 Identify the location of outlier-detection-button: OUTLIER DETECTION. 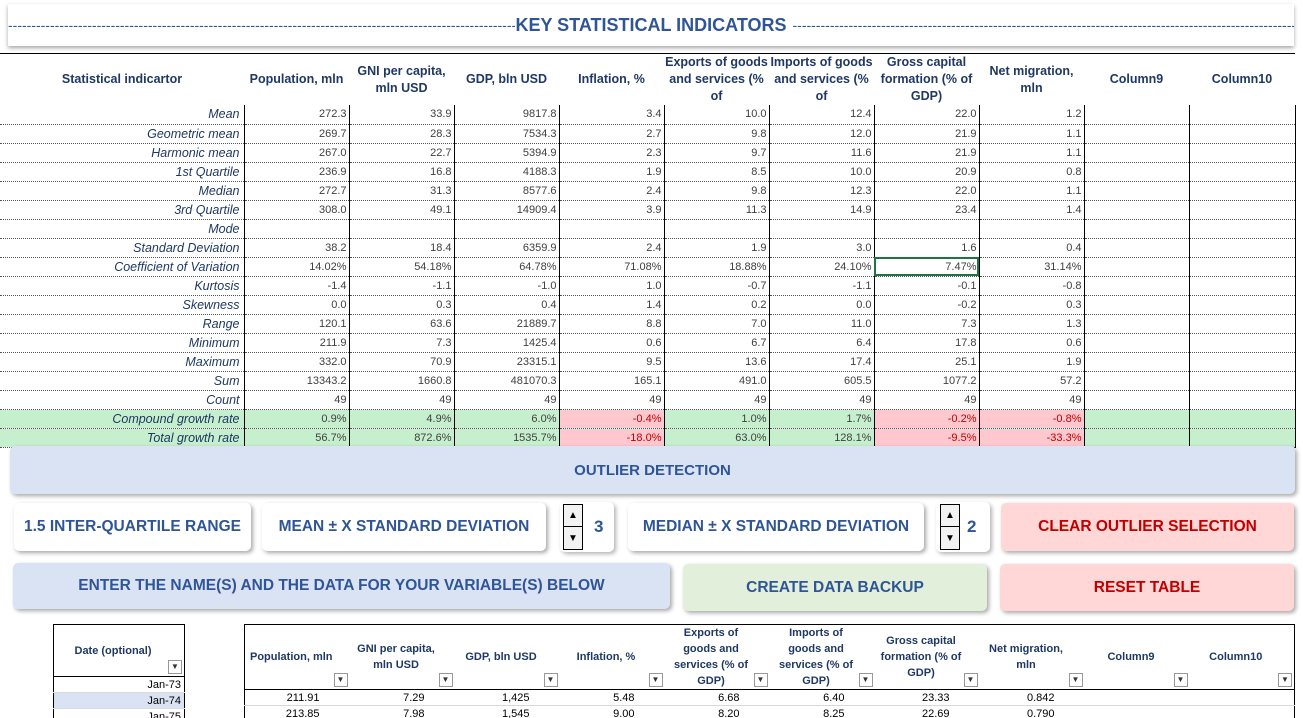
(652, 470).